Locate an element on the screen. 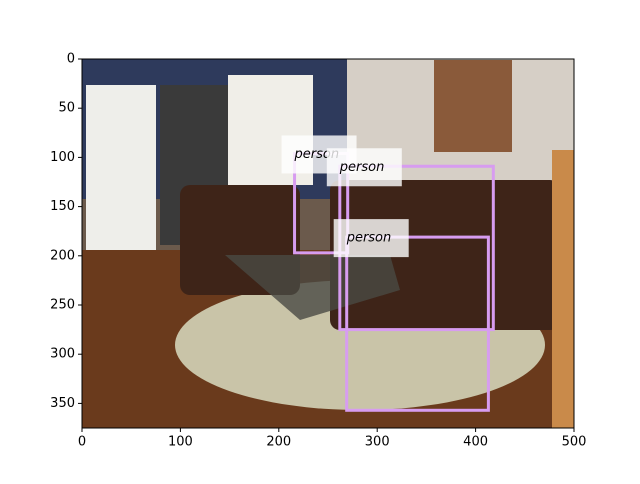  y-tick-label: 250 is located at coordinates (62, 305).